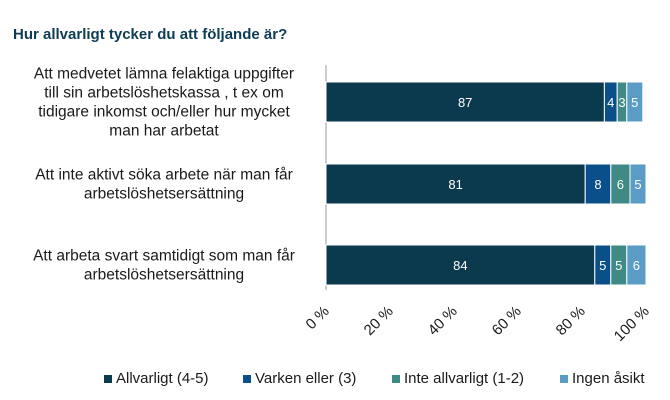  I want to click on x-tick-label: 20 %, so click(379, 321).